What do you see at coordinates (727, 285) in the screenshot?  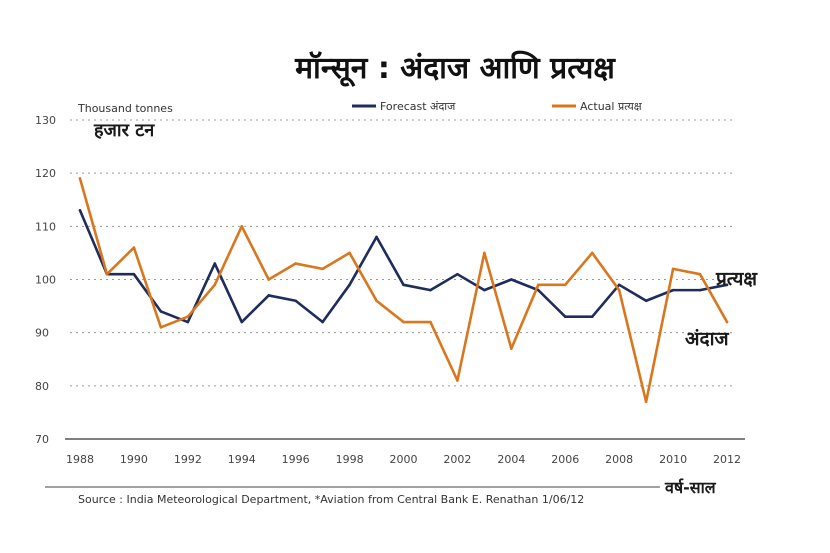 I see `data-point-forecast-2012` at bounding box center [727, 285].